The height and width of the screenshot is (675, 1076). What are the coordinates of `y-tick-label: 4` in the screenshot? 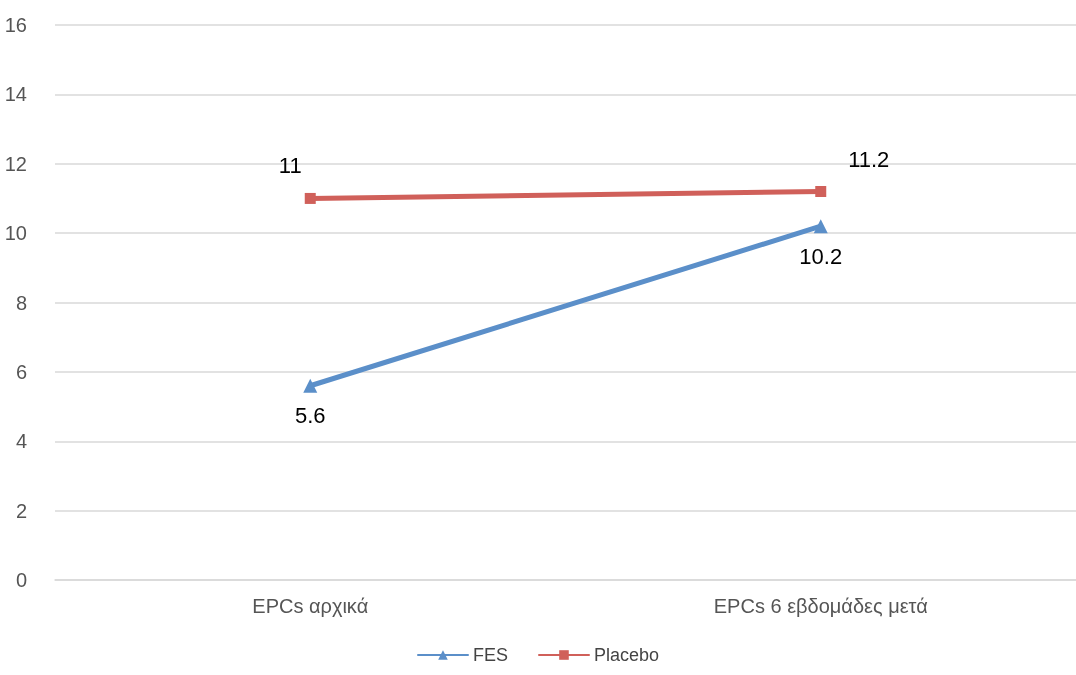 It's located at (21, 441).